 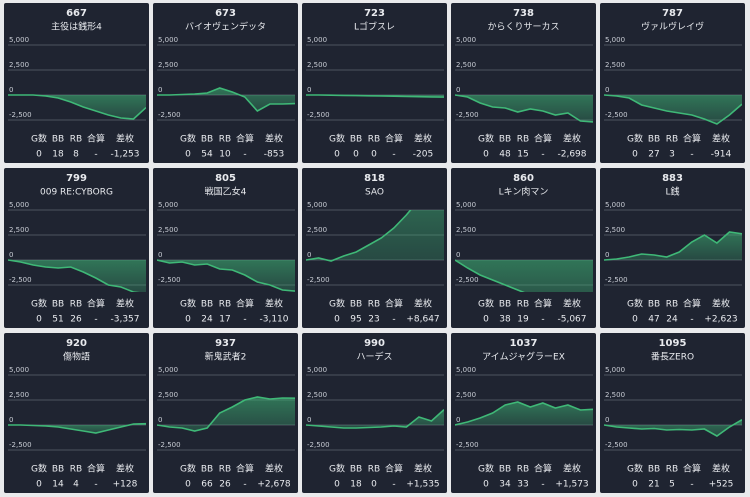 What do you see at coordinates (672, 13) in the screenshot?
I see `machine-number: 787` at bounding box center [672, 13].